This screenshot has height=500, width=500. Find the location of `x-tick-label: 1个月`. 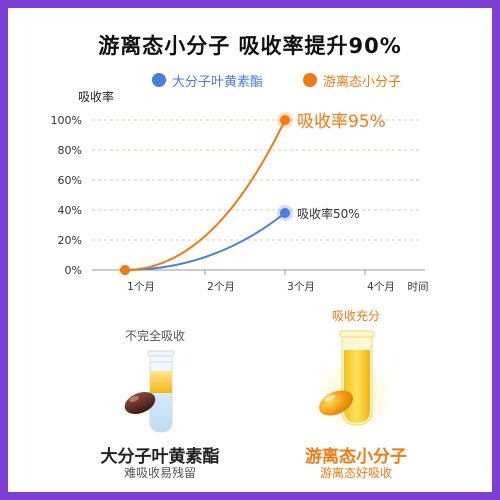

x-tick-label: 1个月 is located at coordinates (141, 287).